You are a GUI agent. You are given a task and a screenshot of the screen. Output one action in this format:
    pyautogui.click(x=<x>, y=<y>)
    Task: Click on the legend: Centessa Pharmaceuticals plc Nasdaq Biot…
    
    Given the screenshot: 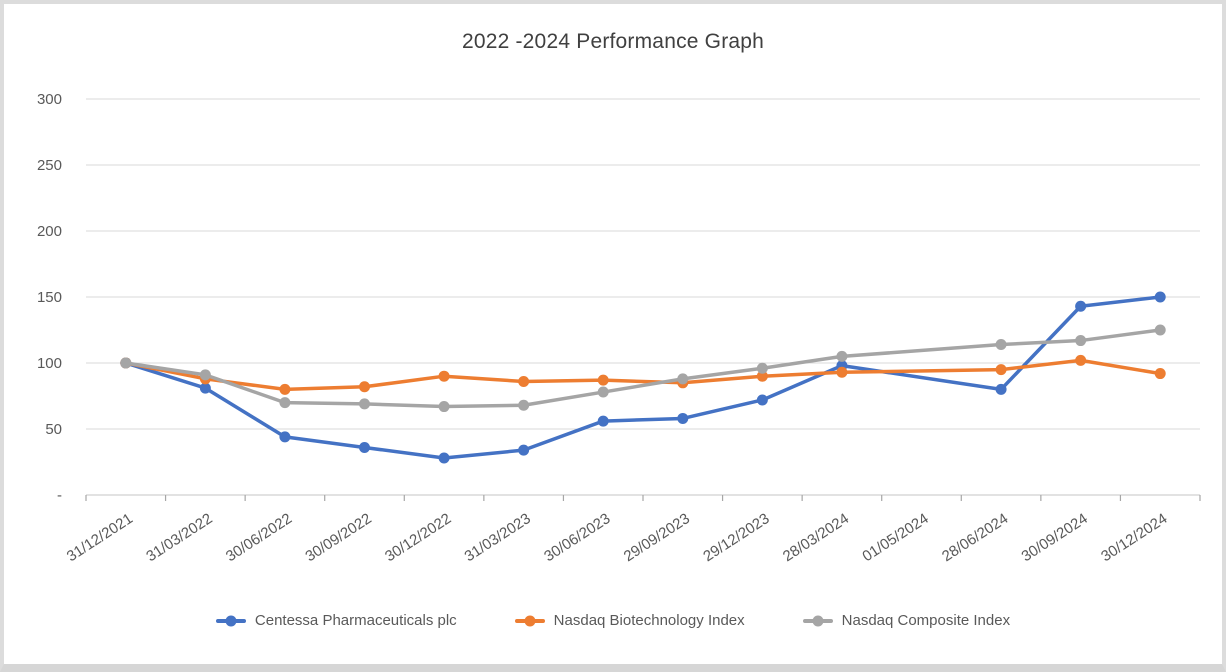 What is the action you would take?
    pyautogui.click(x=613, y=620)
    